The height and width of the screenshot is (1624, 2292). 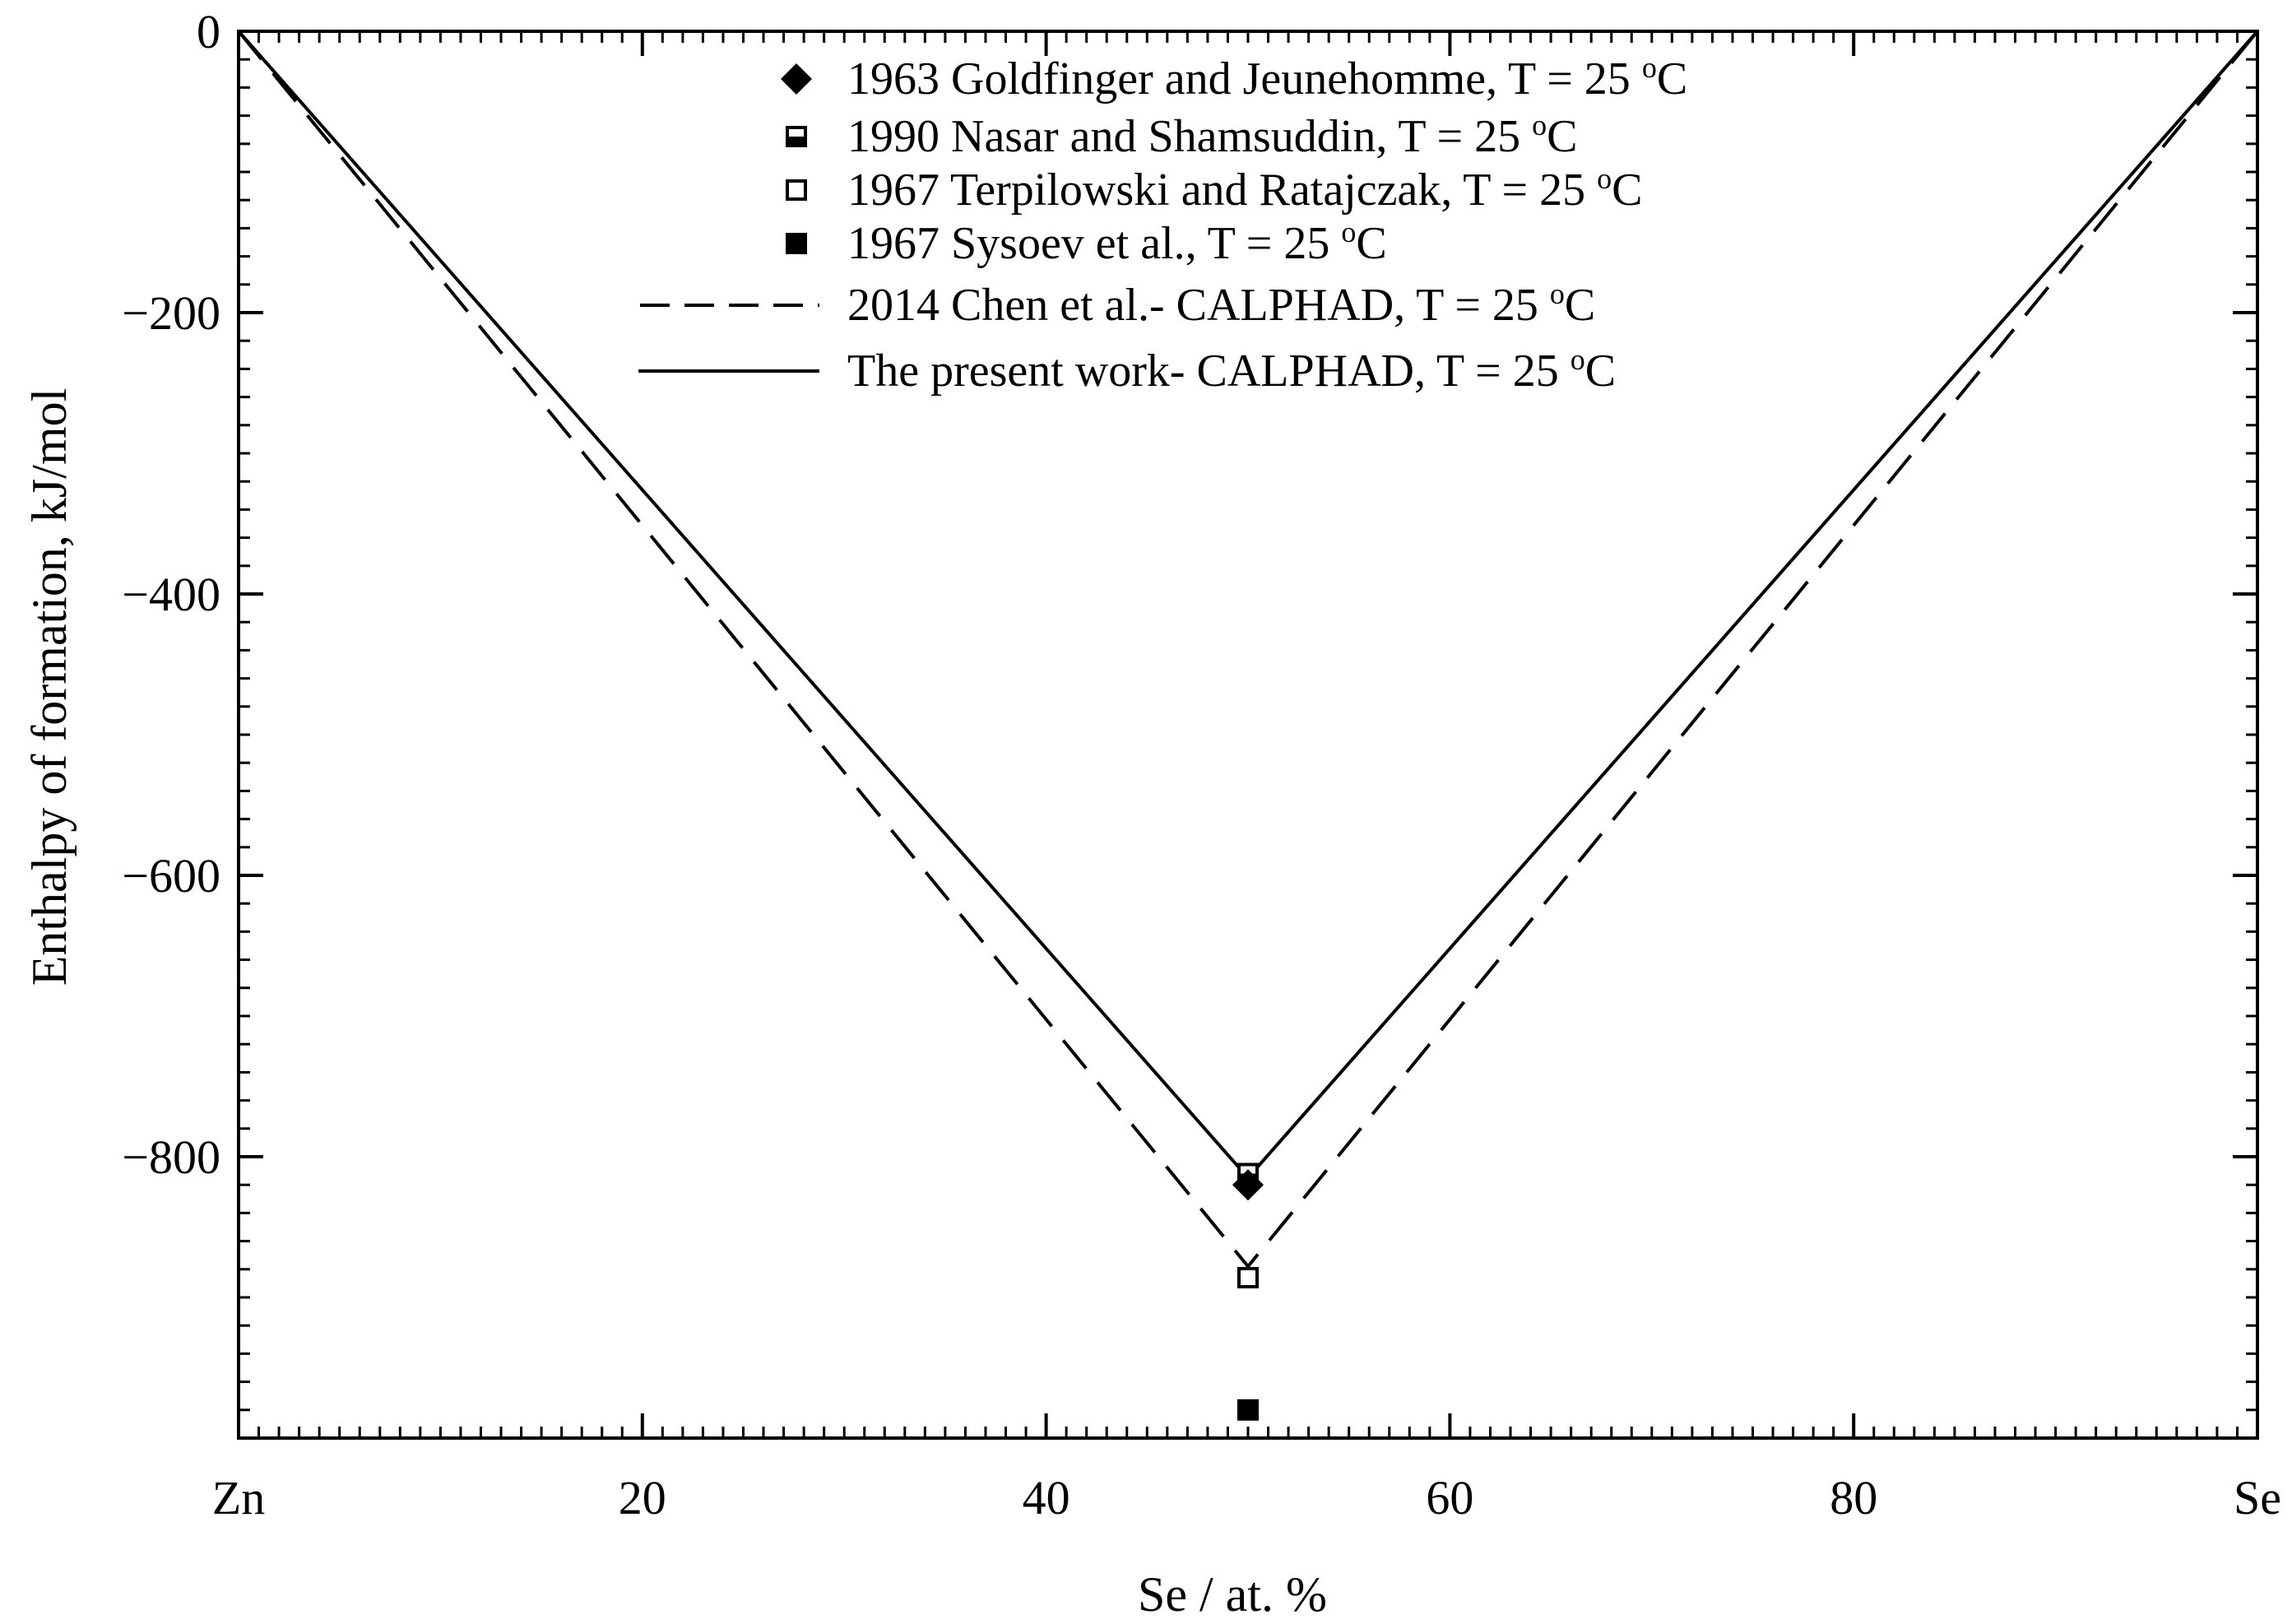 What do you see at coordinates (2257, 1497) in the screenshot?
I see `x-tick-label: Se` at bounding box center [2257, 1497].